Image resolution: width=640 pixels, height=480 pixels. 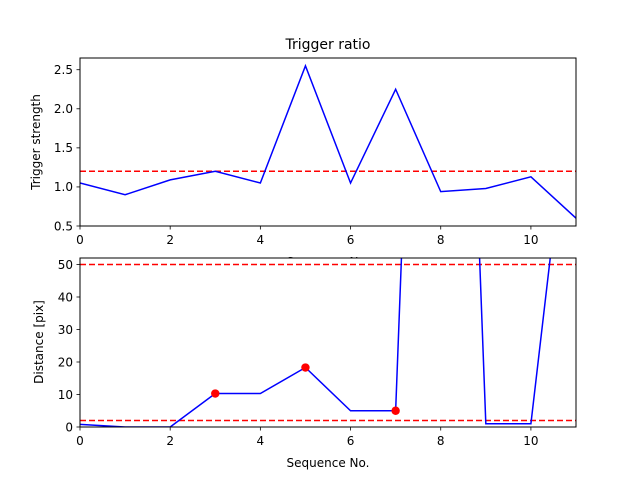 What do you see at coordinates (80, 441) in the screenshot?
I see `bottom-x-tick-label-0: 0` at bounding box center [80, 441].